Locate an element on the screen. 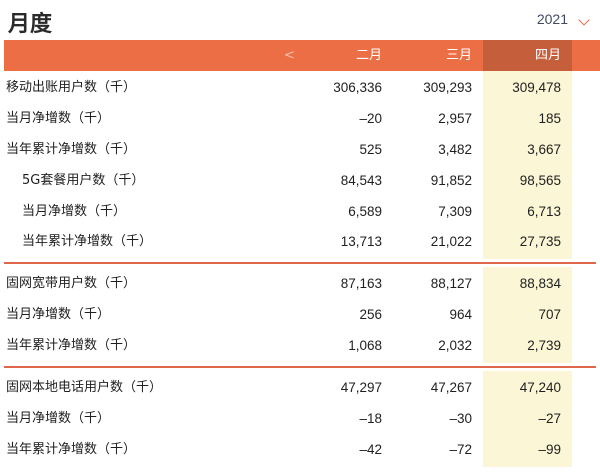 The height and width of the screenshot is (473, 600). column-header-mar: 三月 is located at coordinates (458, 55).